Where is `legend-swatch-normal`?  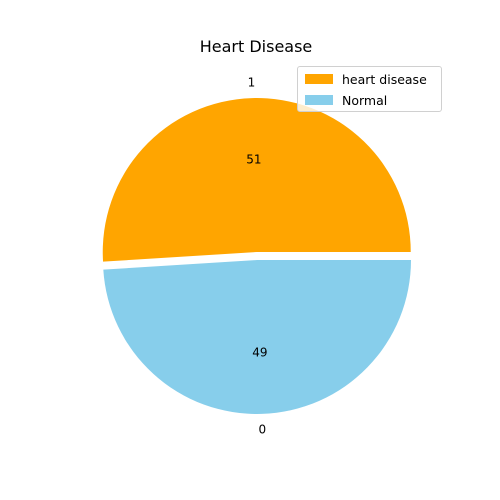
legend-swatch-normal is located at coordinates (319, 100).